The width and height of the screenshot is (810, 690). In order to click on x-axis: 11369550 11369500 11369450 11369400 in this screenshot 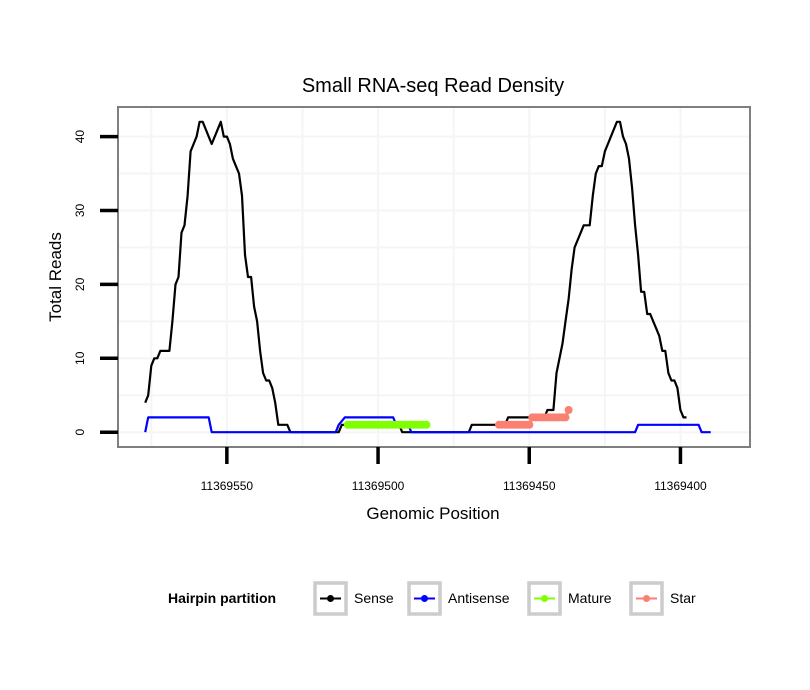, I will do `click(454, 470)`.